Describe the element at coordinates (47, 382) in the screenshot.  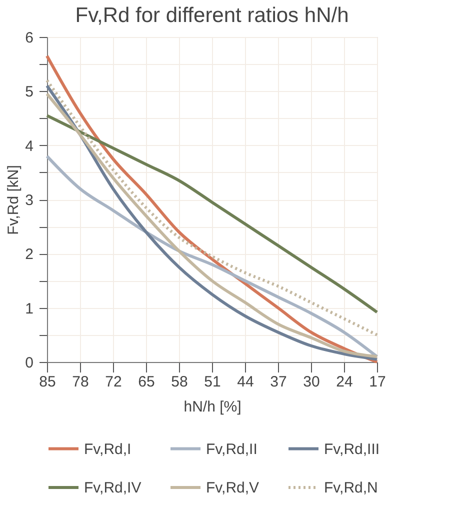
I see `x-tick-label: 85` at that location.